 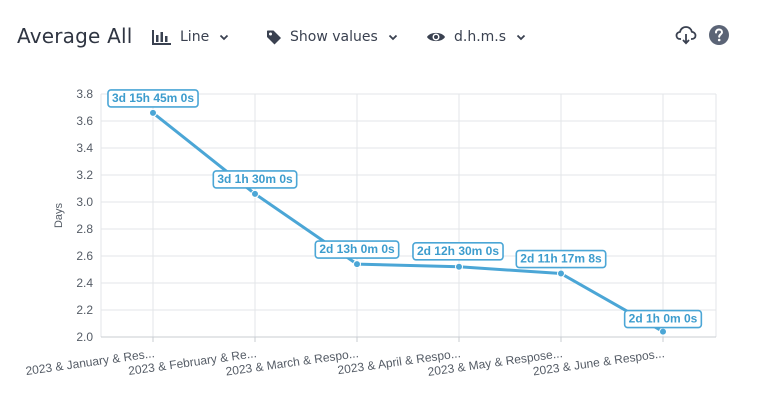 I want to click on chart-type-dropdown: Line, so click(x=190, y=37).